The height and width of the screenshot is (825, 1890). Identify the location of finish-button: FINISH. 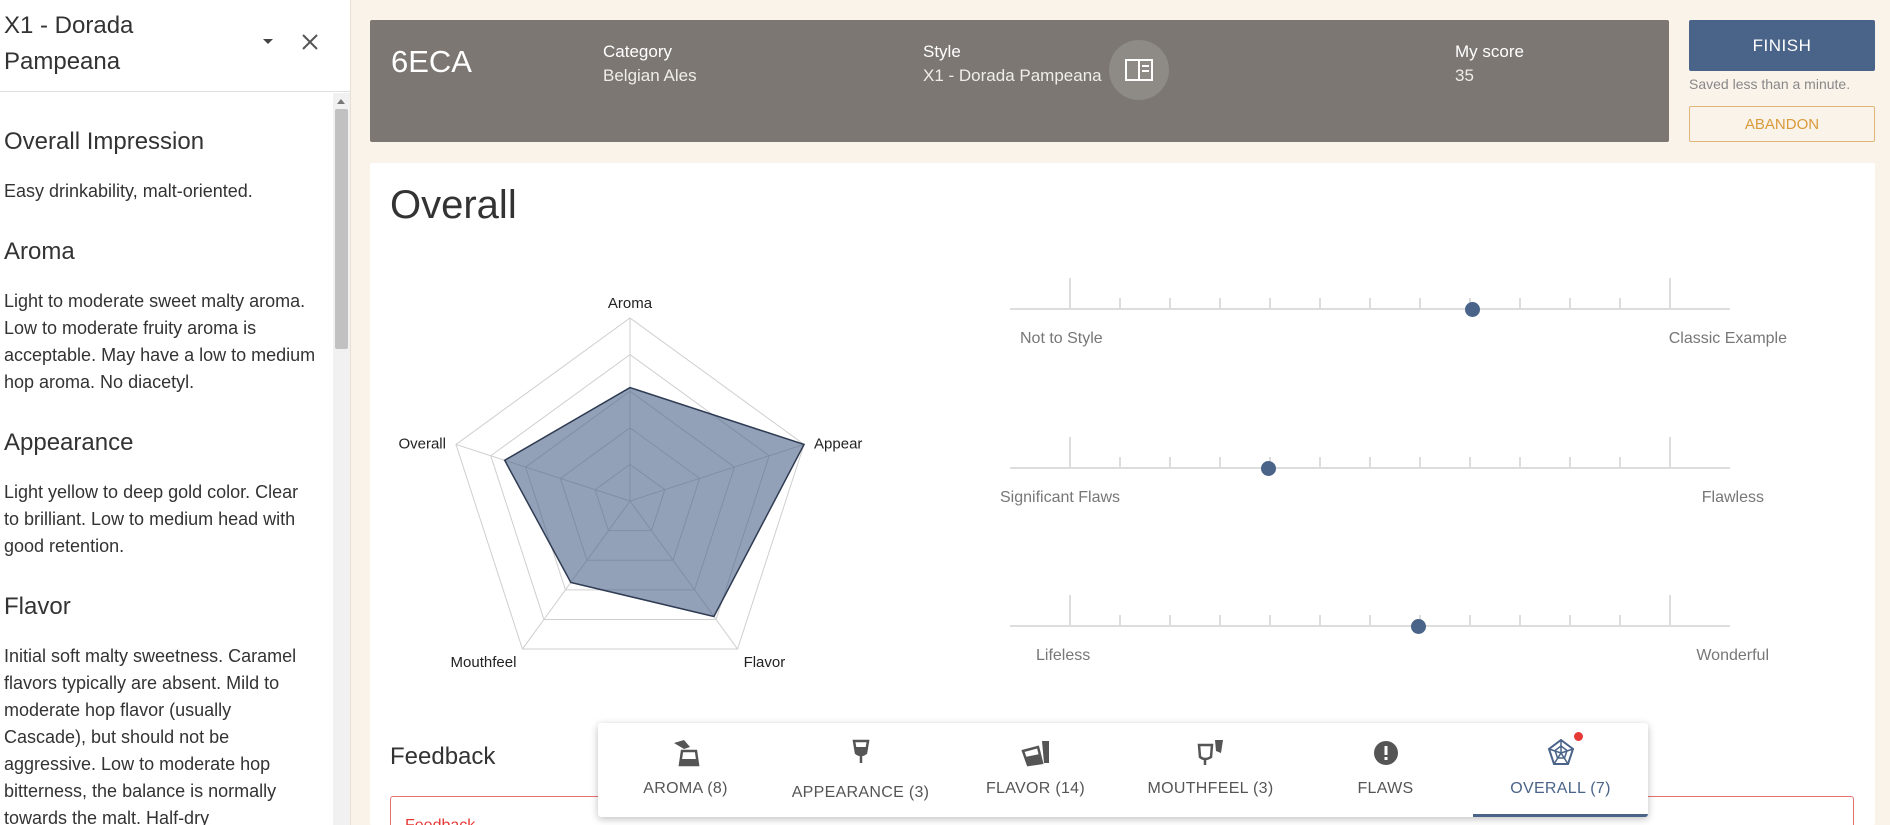
(1782, 45).